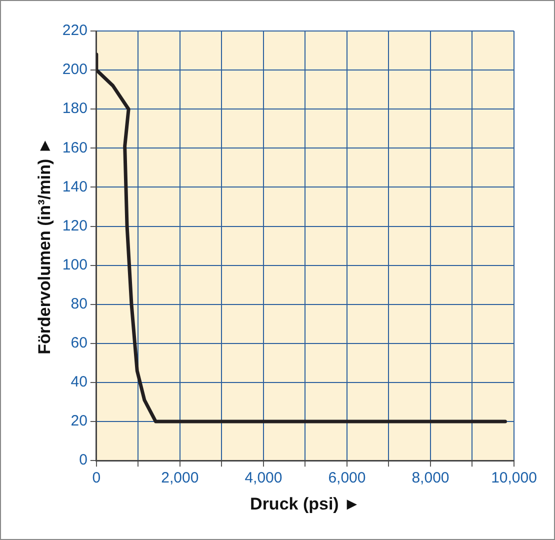  Describe the element at coordinates (75, 147) in the screenshot. I see `y-tick-label: 160` at that location.